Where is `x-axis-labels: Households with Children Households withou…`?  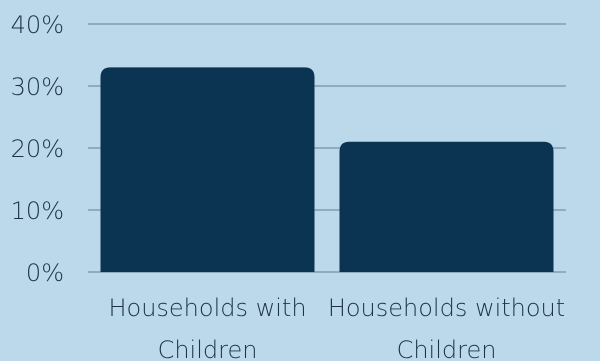 x-axis-labels: Households with Children Households withou… is located at coordinates (336, 327).